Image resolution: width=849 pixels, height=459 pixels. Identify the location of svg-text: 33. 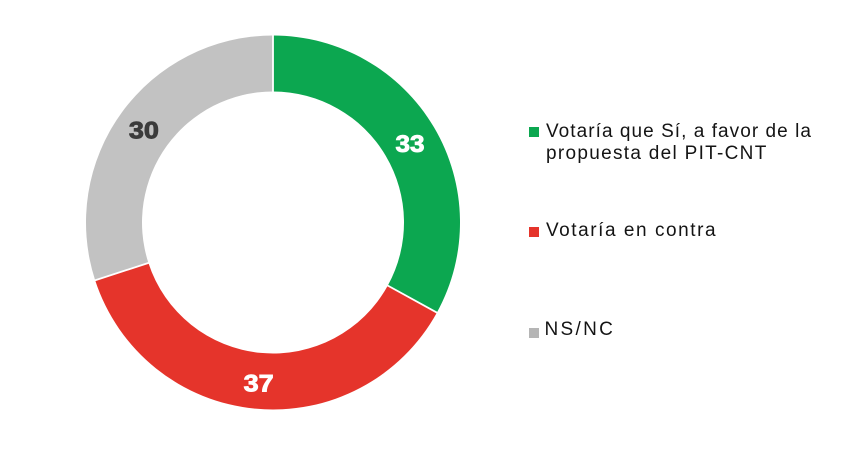
(410, 144).